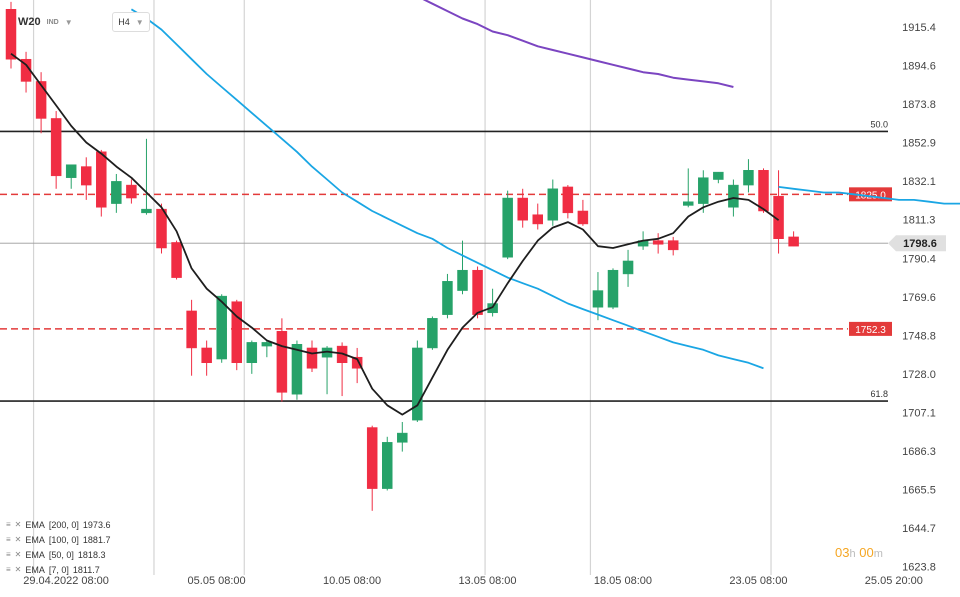 The width and height of the screenshot is (960, 597). What do you see at coordinates (866, 552) in the screenshot?
I see `countdown-minutes: 00` at bounding box center [866, 552].